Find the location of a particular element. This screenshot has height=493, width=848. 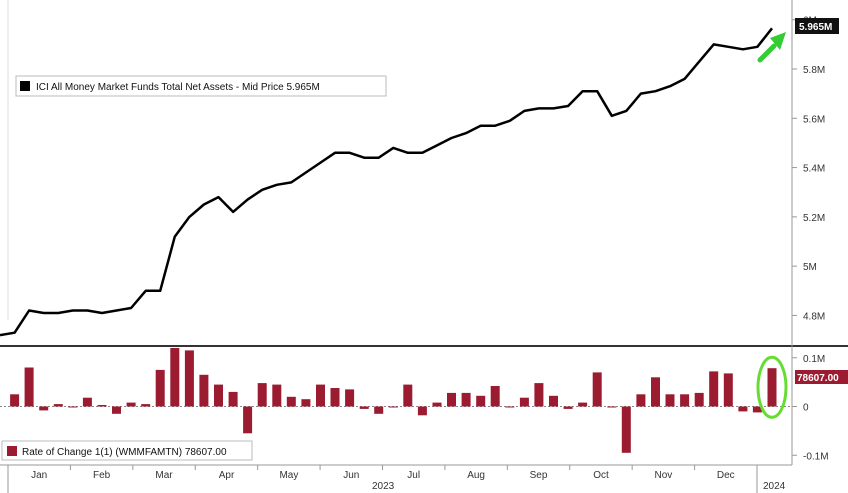

bottom-legend-label: Rate of Change 1(1) (WMMFAMTN) 78607.00 is located at coordinates (124, 452).